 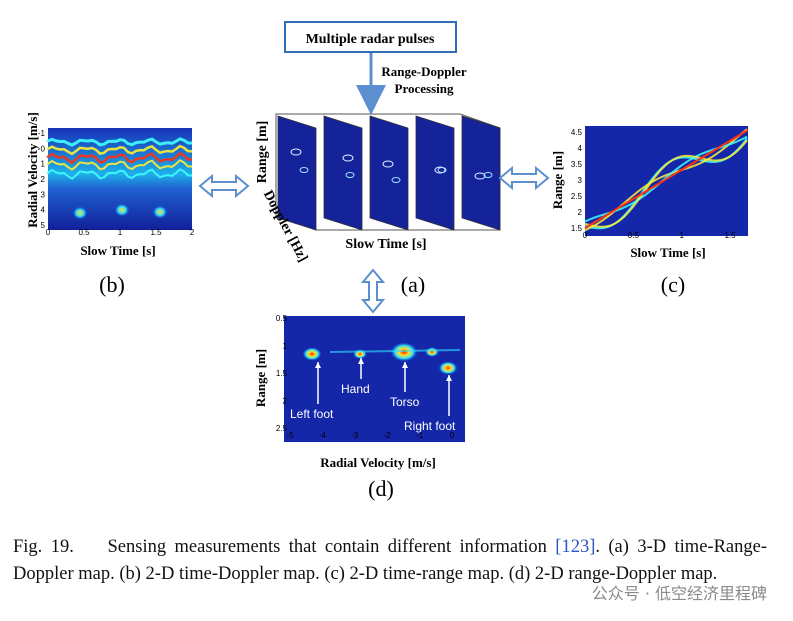 What do you see at coordinates (385, 244) in the screenshot?
I see `time-axis-label: Slow Time [s]` at bounding box center [385, 244].